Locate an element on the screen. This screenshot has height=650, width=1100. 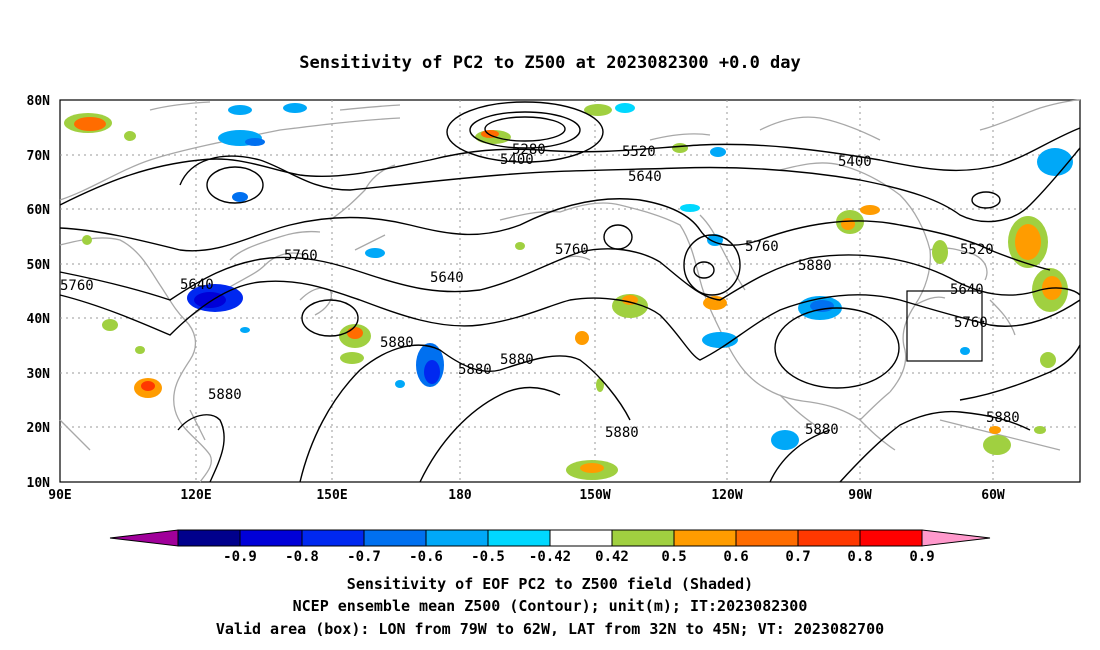
contour-label: 5280 is located at coordinates (529, 150).